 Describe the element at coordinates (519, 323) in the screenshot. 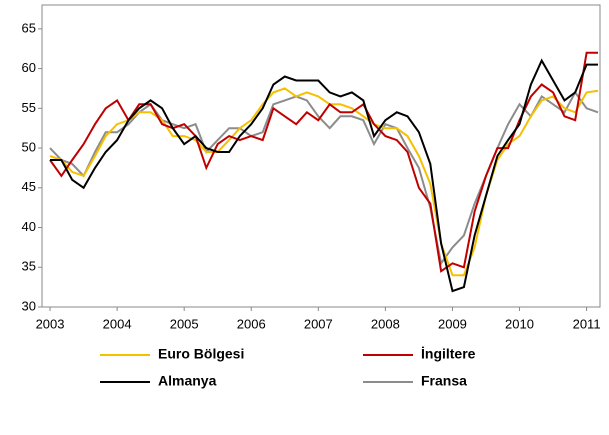

I see `x-tick-label: 2010` at that location.